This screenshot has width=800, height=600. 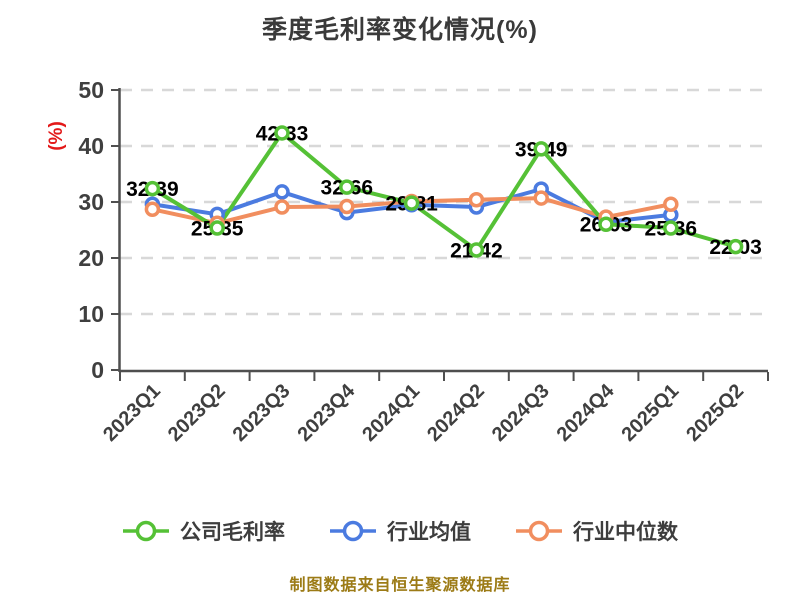 What do you see at coordinates (97, 370) in the screenshot?
I see `y-axis-tick-label: 0` at bounding box center [97, 370].